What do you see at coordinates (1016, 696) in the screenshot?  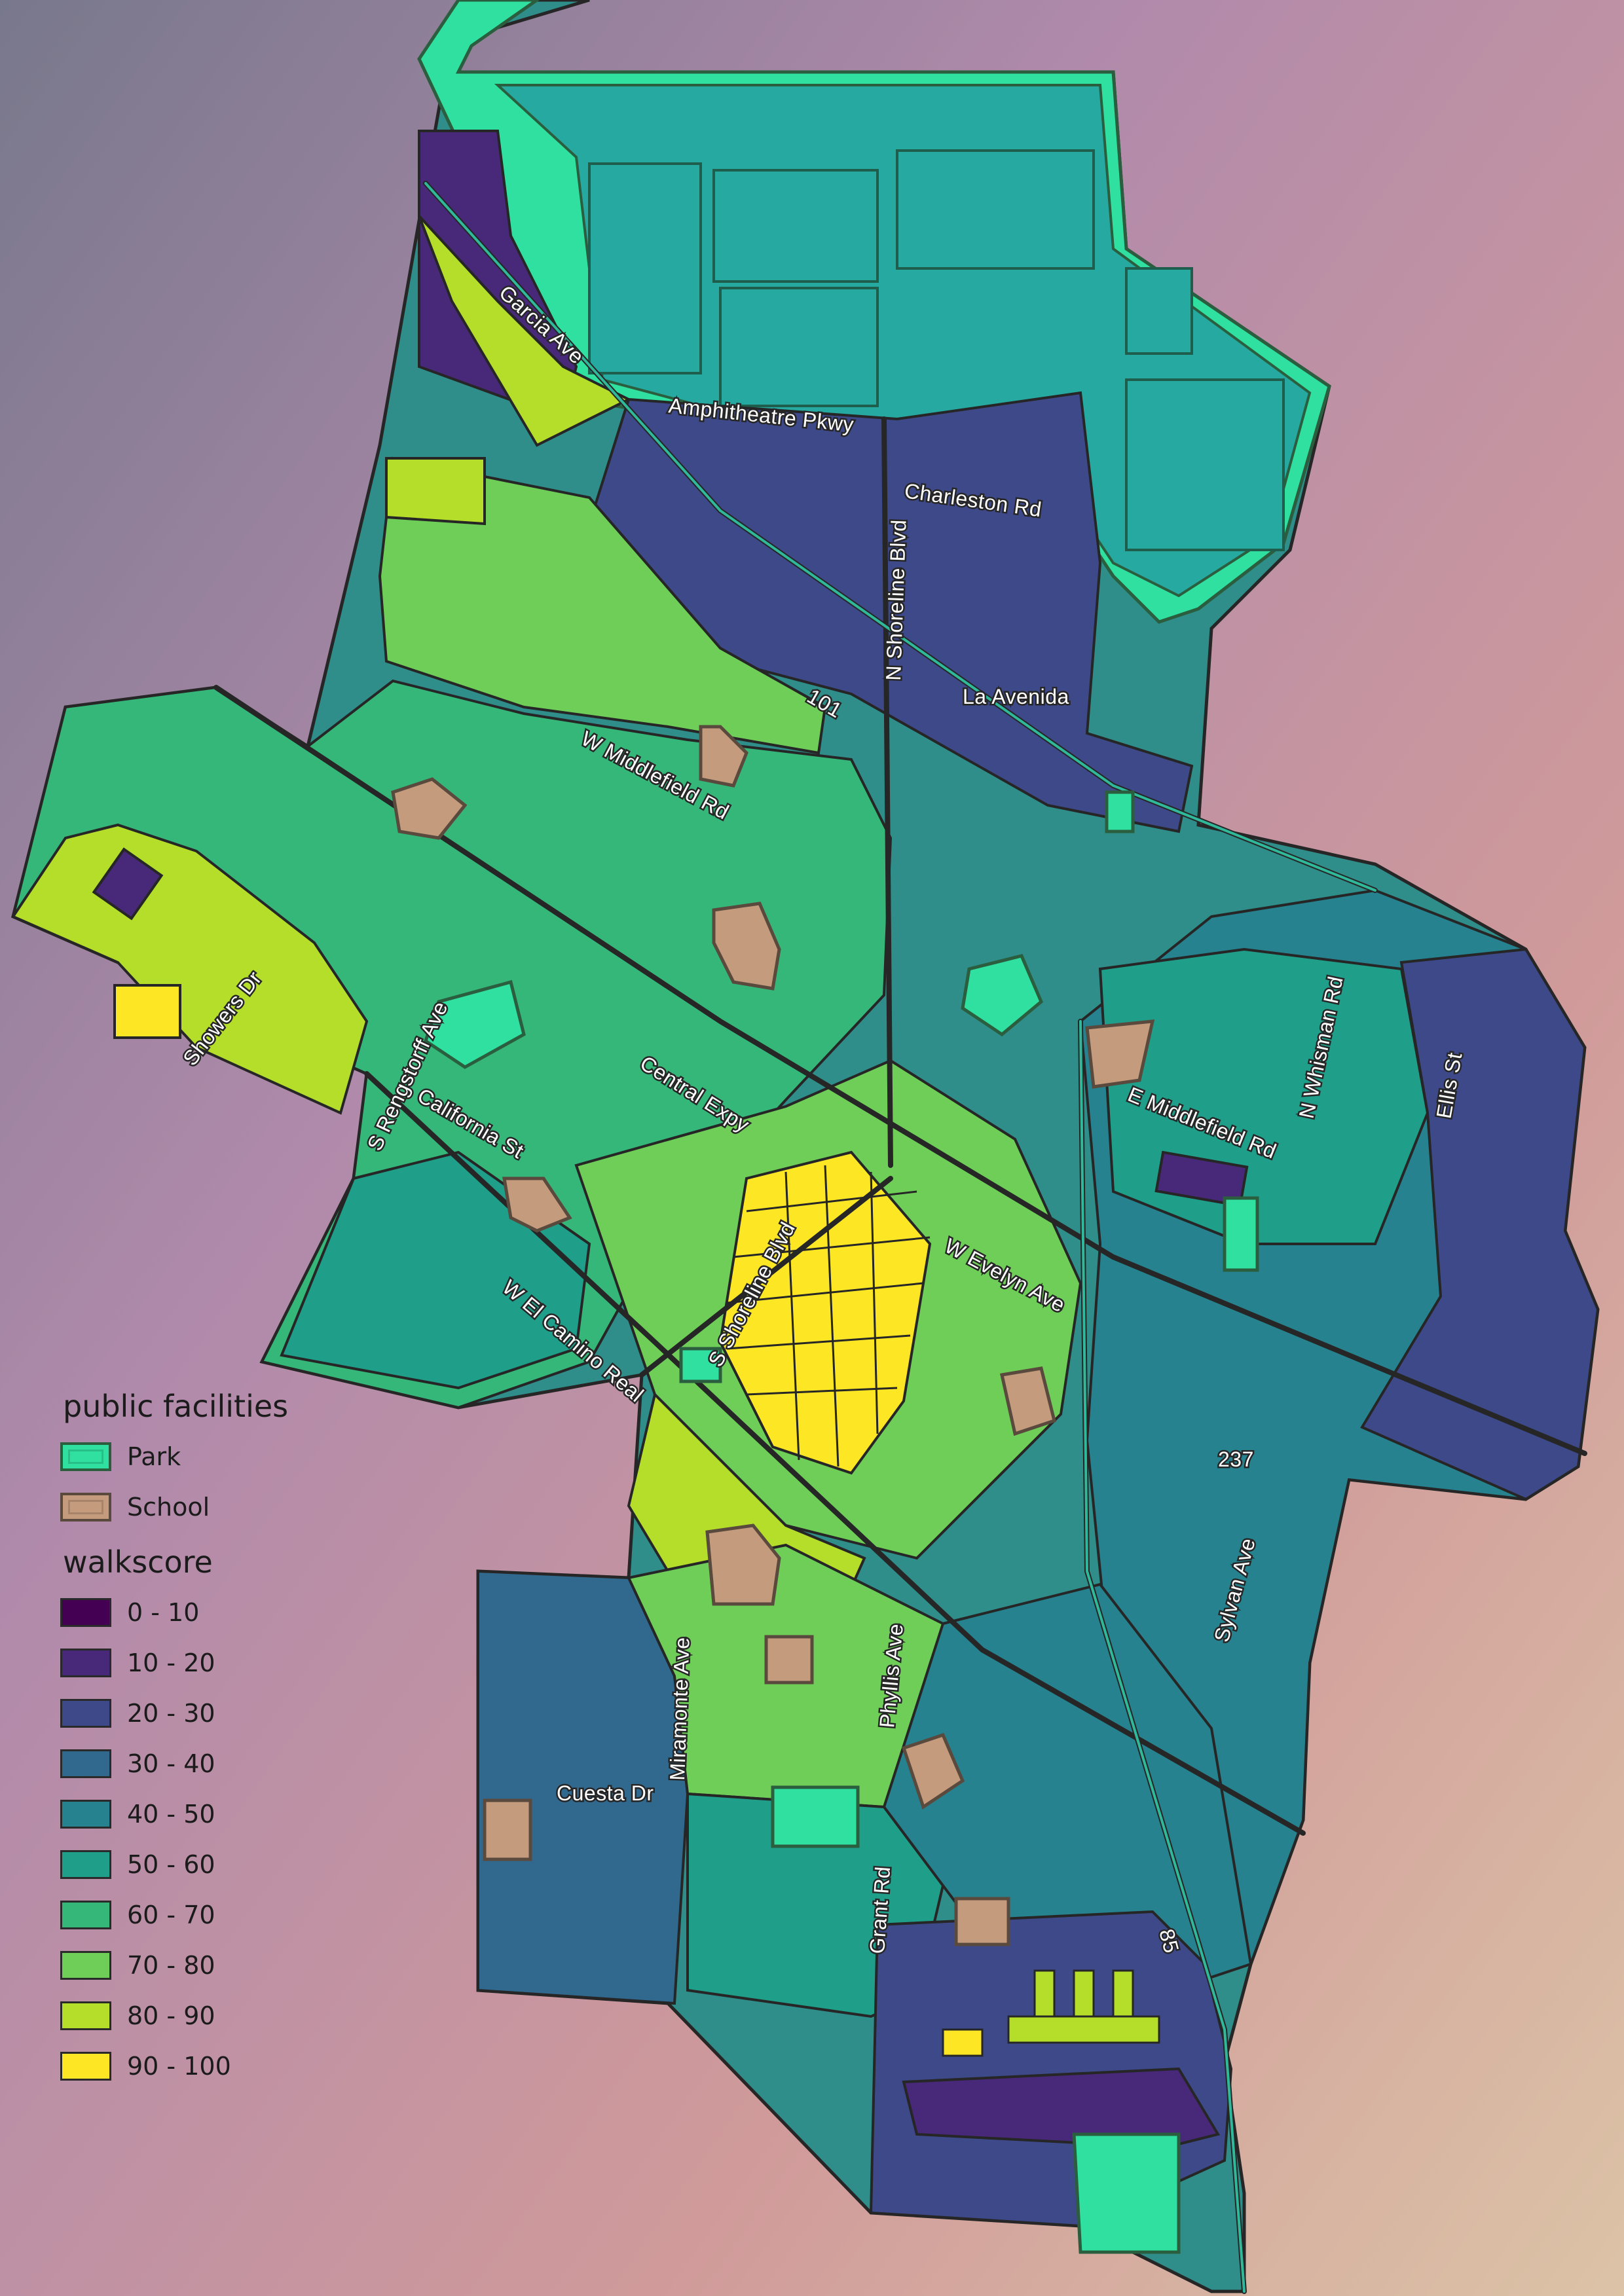 I see `road-label: La Avenida` at bounding box center [1016, 696].